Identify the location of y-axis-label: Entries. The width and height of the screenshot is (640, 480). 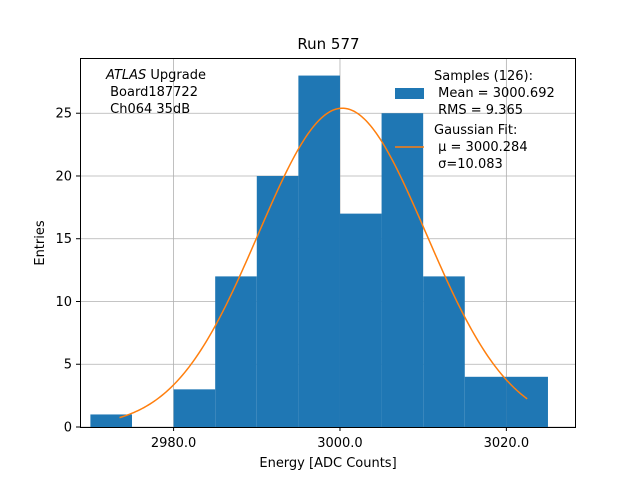
(40, 243).